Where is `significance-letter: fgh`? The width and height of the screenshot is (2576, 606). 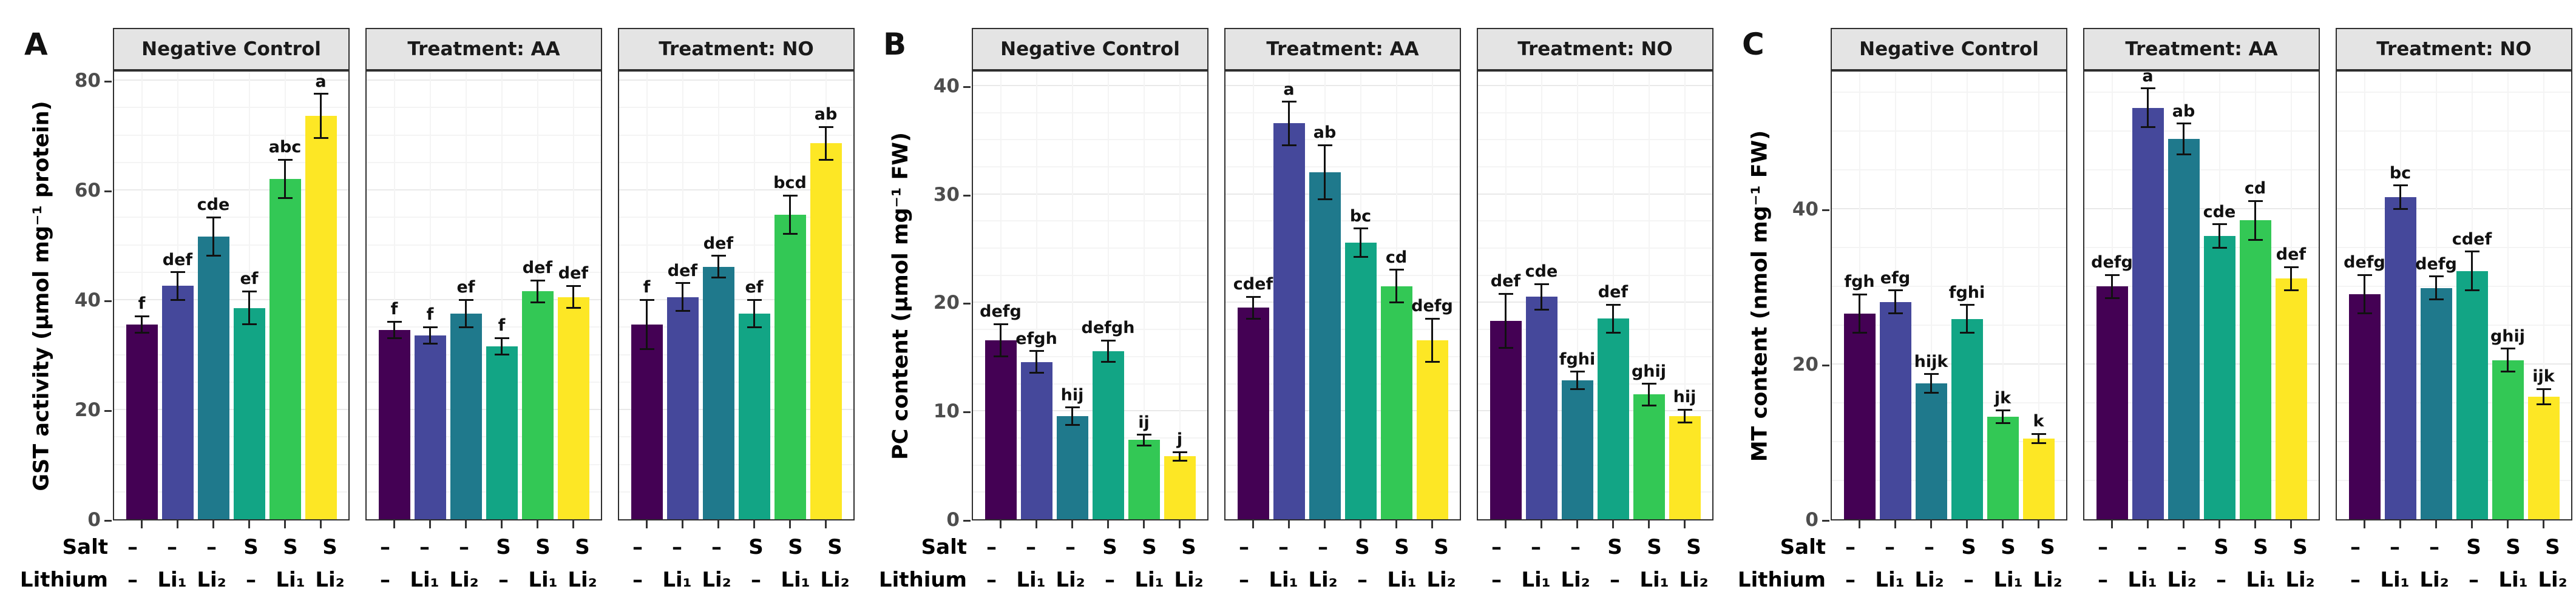 significance-letter: fgh is located at coordinates (1859, 281).